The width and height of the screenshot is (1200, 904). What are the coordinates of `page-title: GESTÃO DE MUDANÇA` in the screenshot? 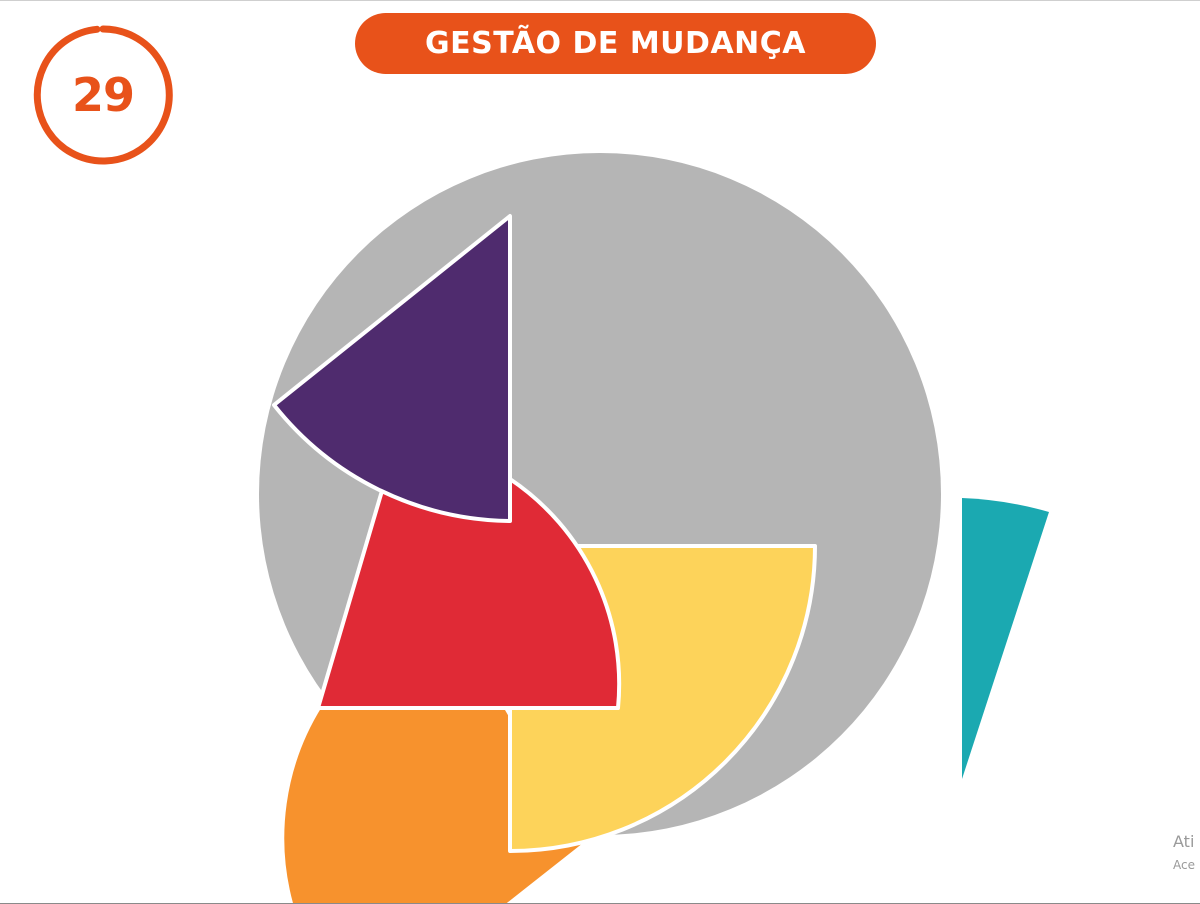 It's located at (615, 43).